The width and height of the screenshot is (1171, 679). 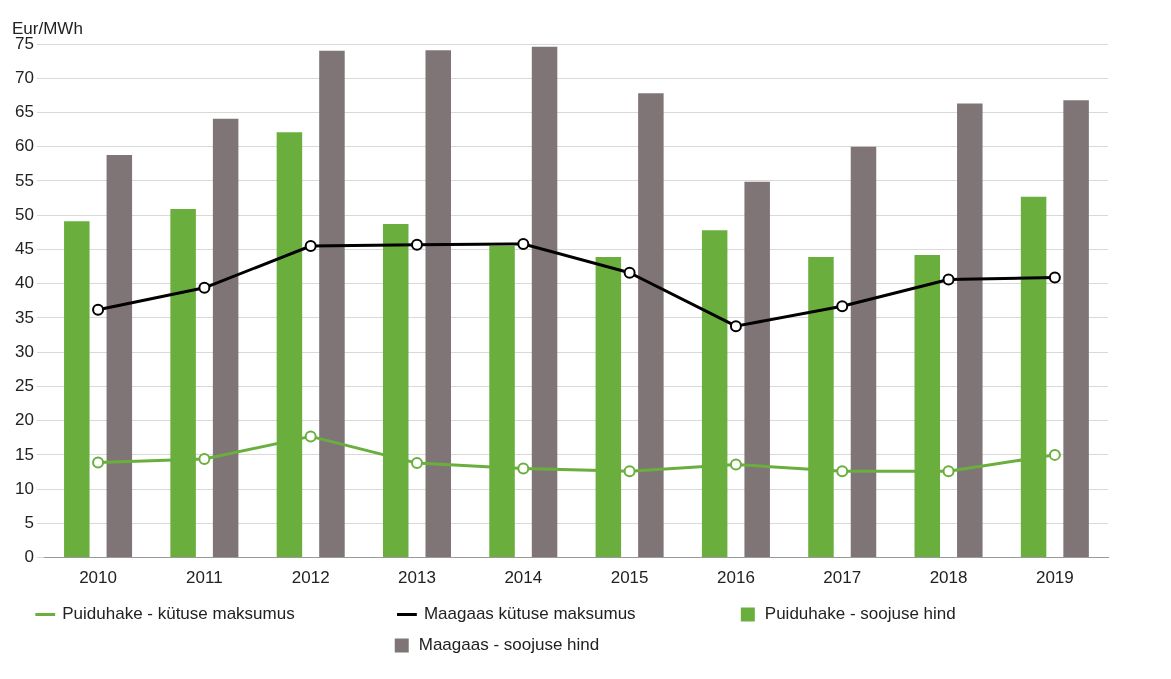 I want to click on x-tick-label: 2014, so click(x=523, y=578).